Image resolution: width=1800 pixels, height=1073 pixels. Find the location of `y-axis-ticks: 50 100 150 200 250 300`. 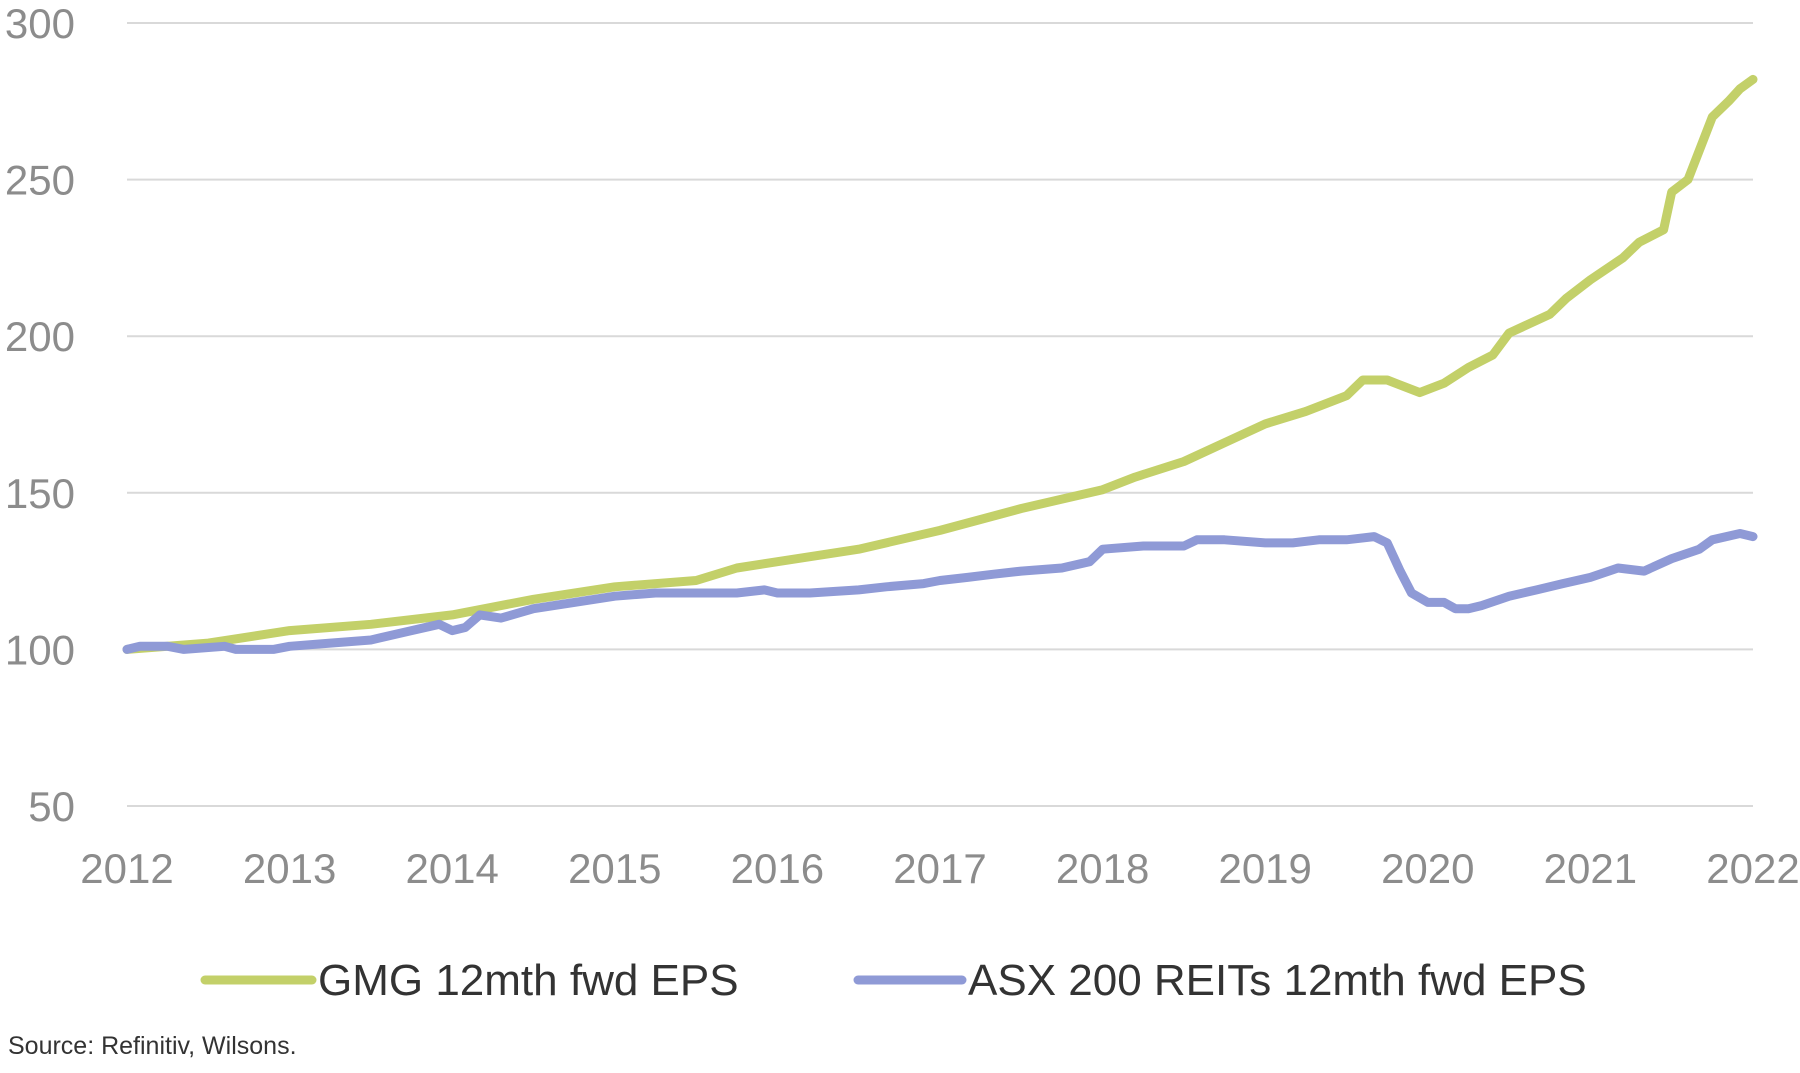

y-axis-ticks: 50 100 150 200 250 300 is located at coordinates (40, 415).